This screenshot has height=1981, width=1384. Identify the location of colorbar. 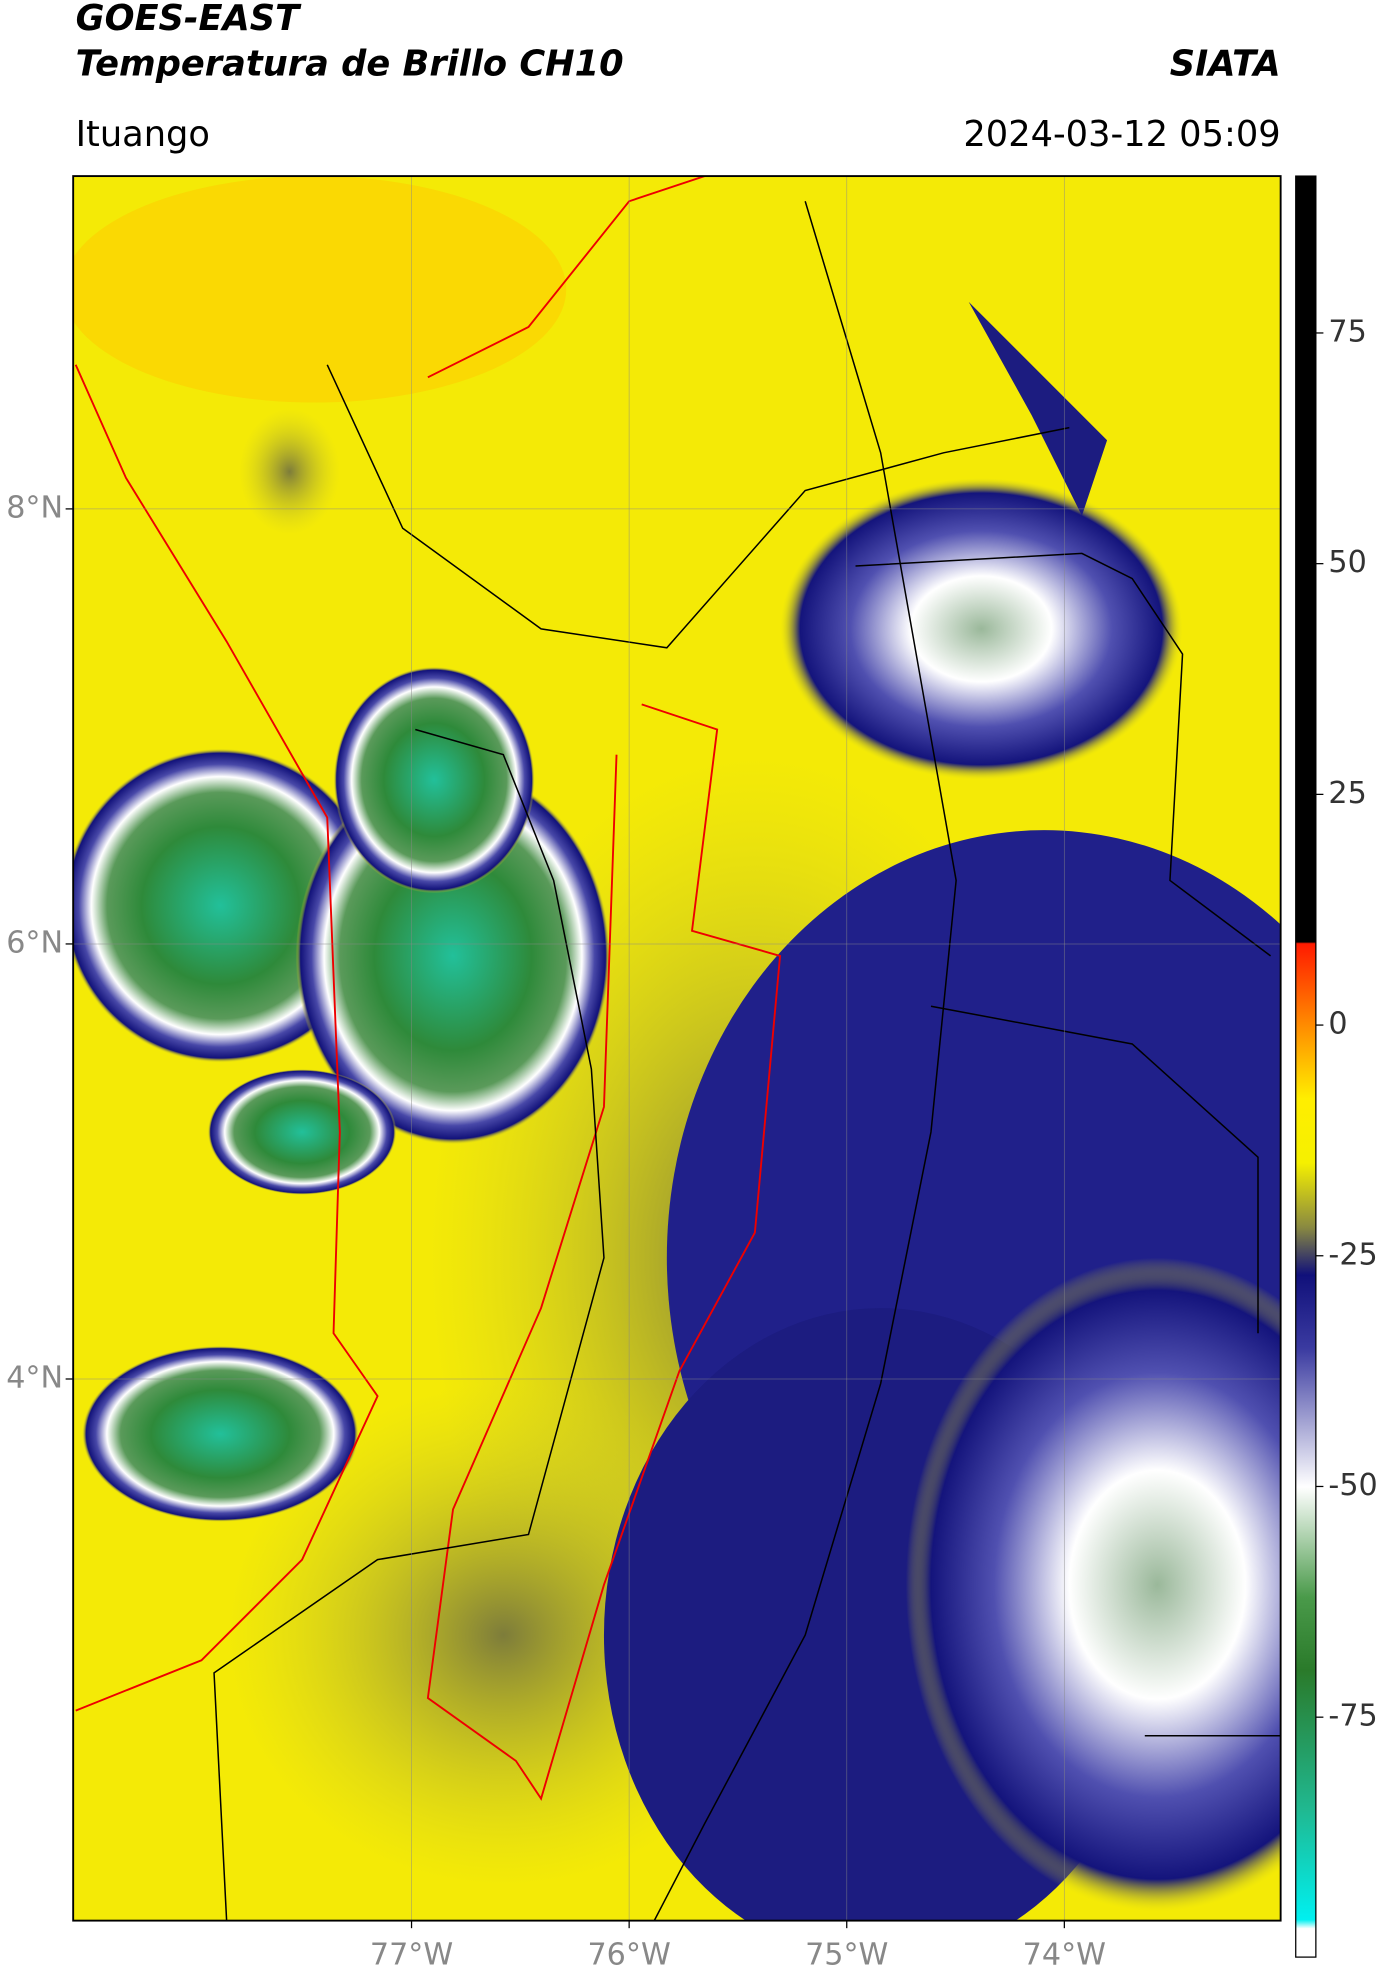
(1306, 1066).